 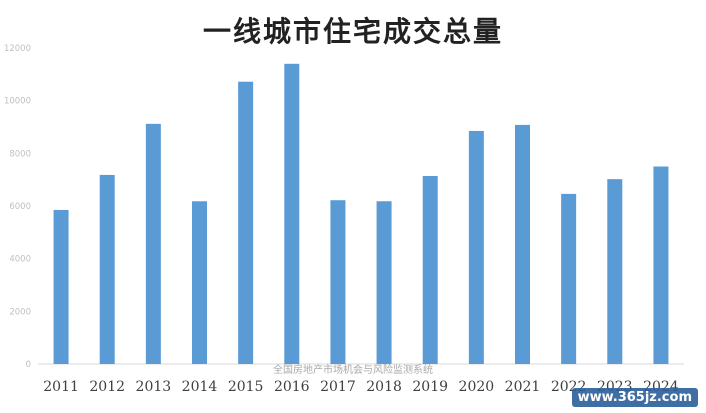 I want to click on y-tick-label: 10000, so click(x=17, y=102).